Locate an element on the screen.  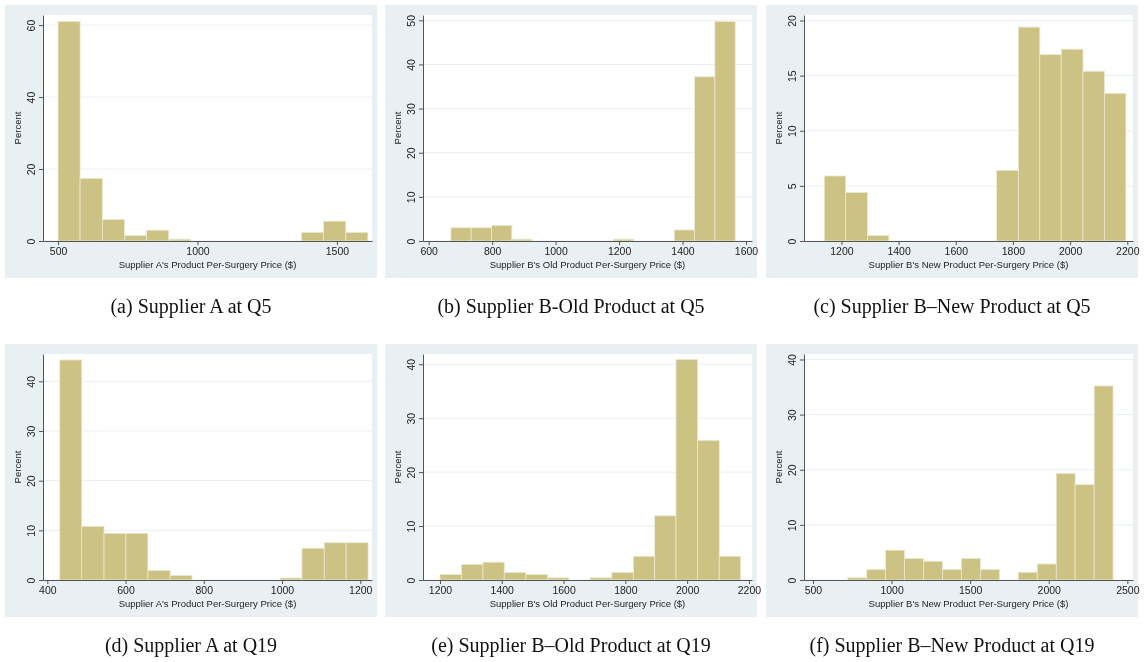
x-tick-label: 400 is located at coordinates (48, 590).